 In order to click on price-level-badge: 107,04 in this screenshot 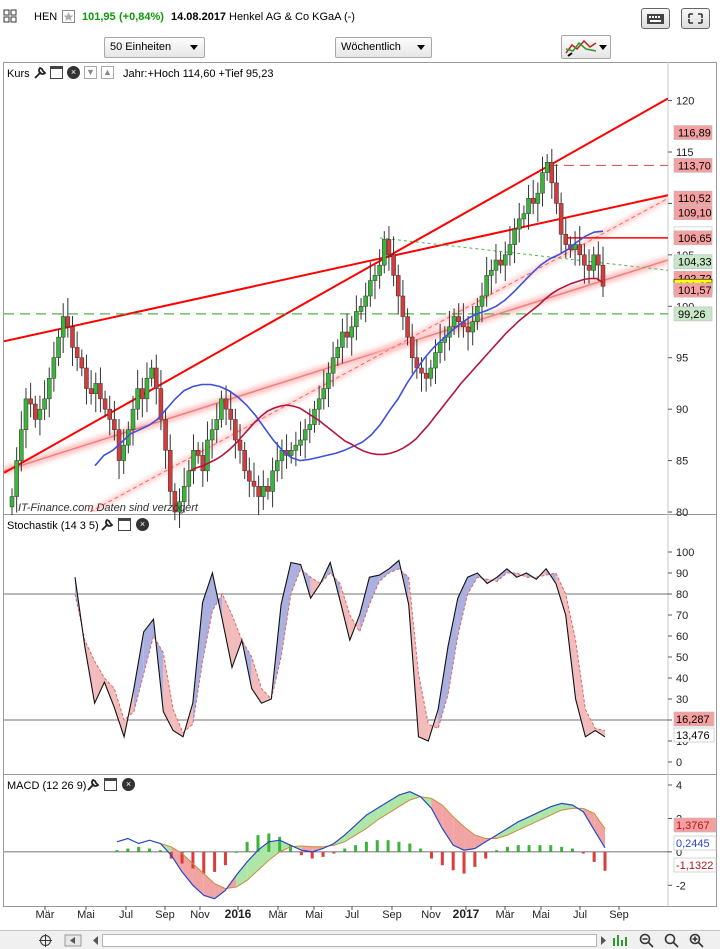, I will do `click(693, 234)`.